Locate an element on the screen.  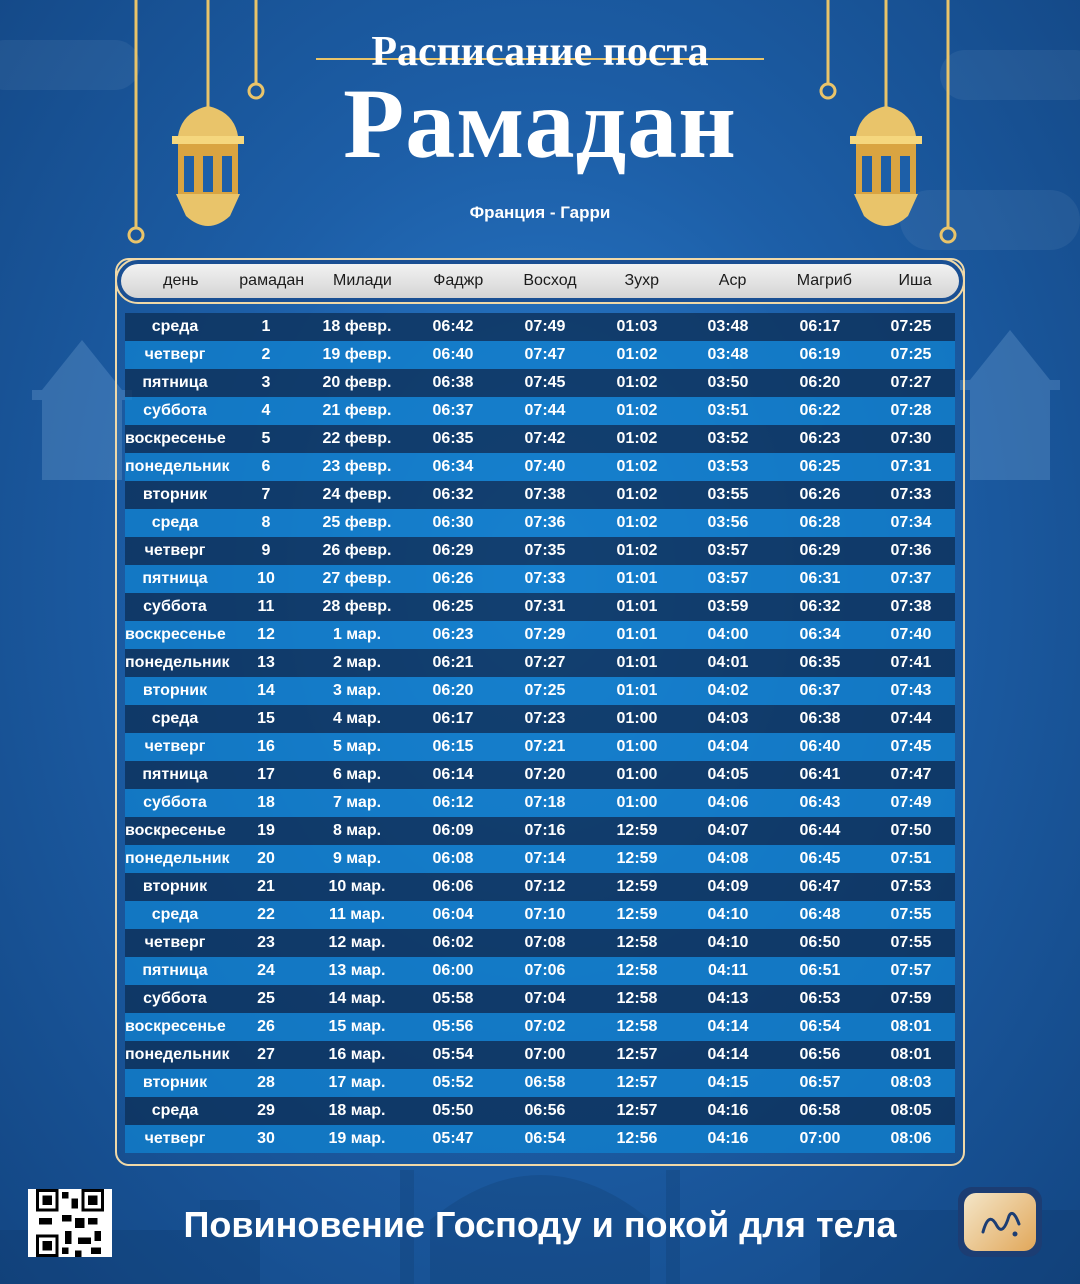
qr-code-icon is located at coordinates (70, 1223).